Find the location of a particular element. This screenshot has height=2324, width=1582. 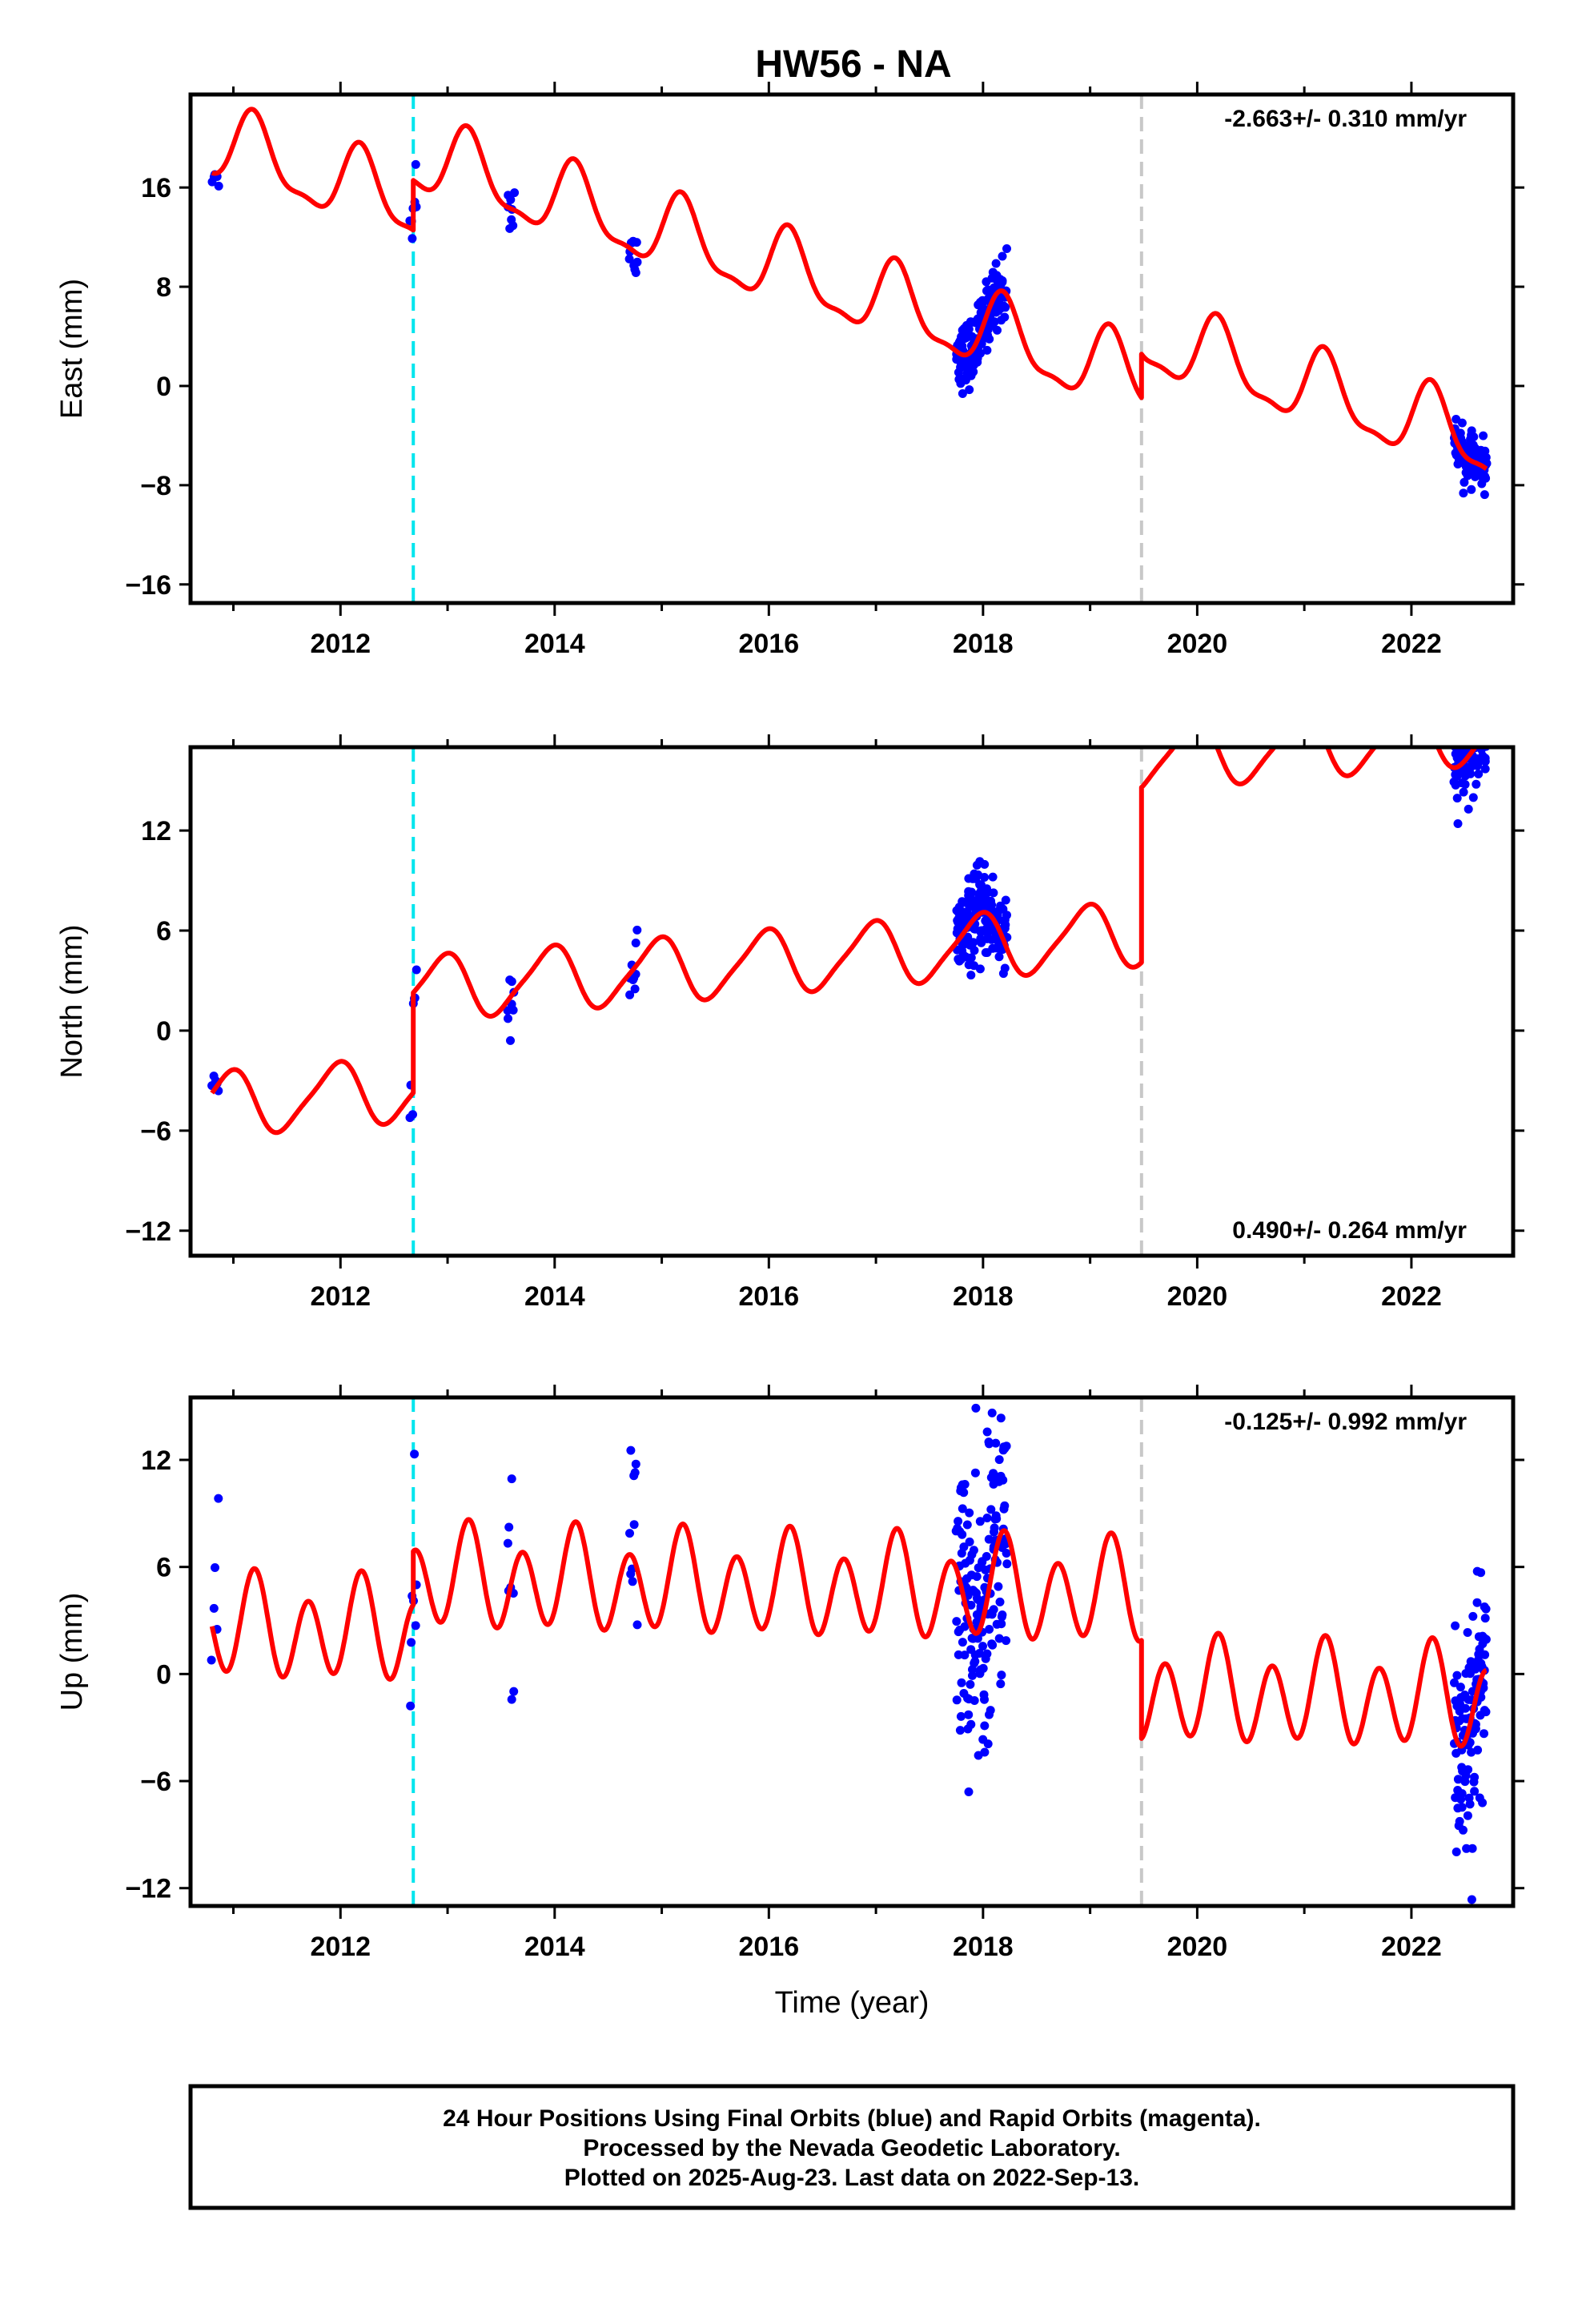

chart-title: HW56 - NA is located at coordinates (853, 64).